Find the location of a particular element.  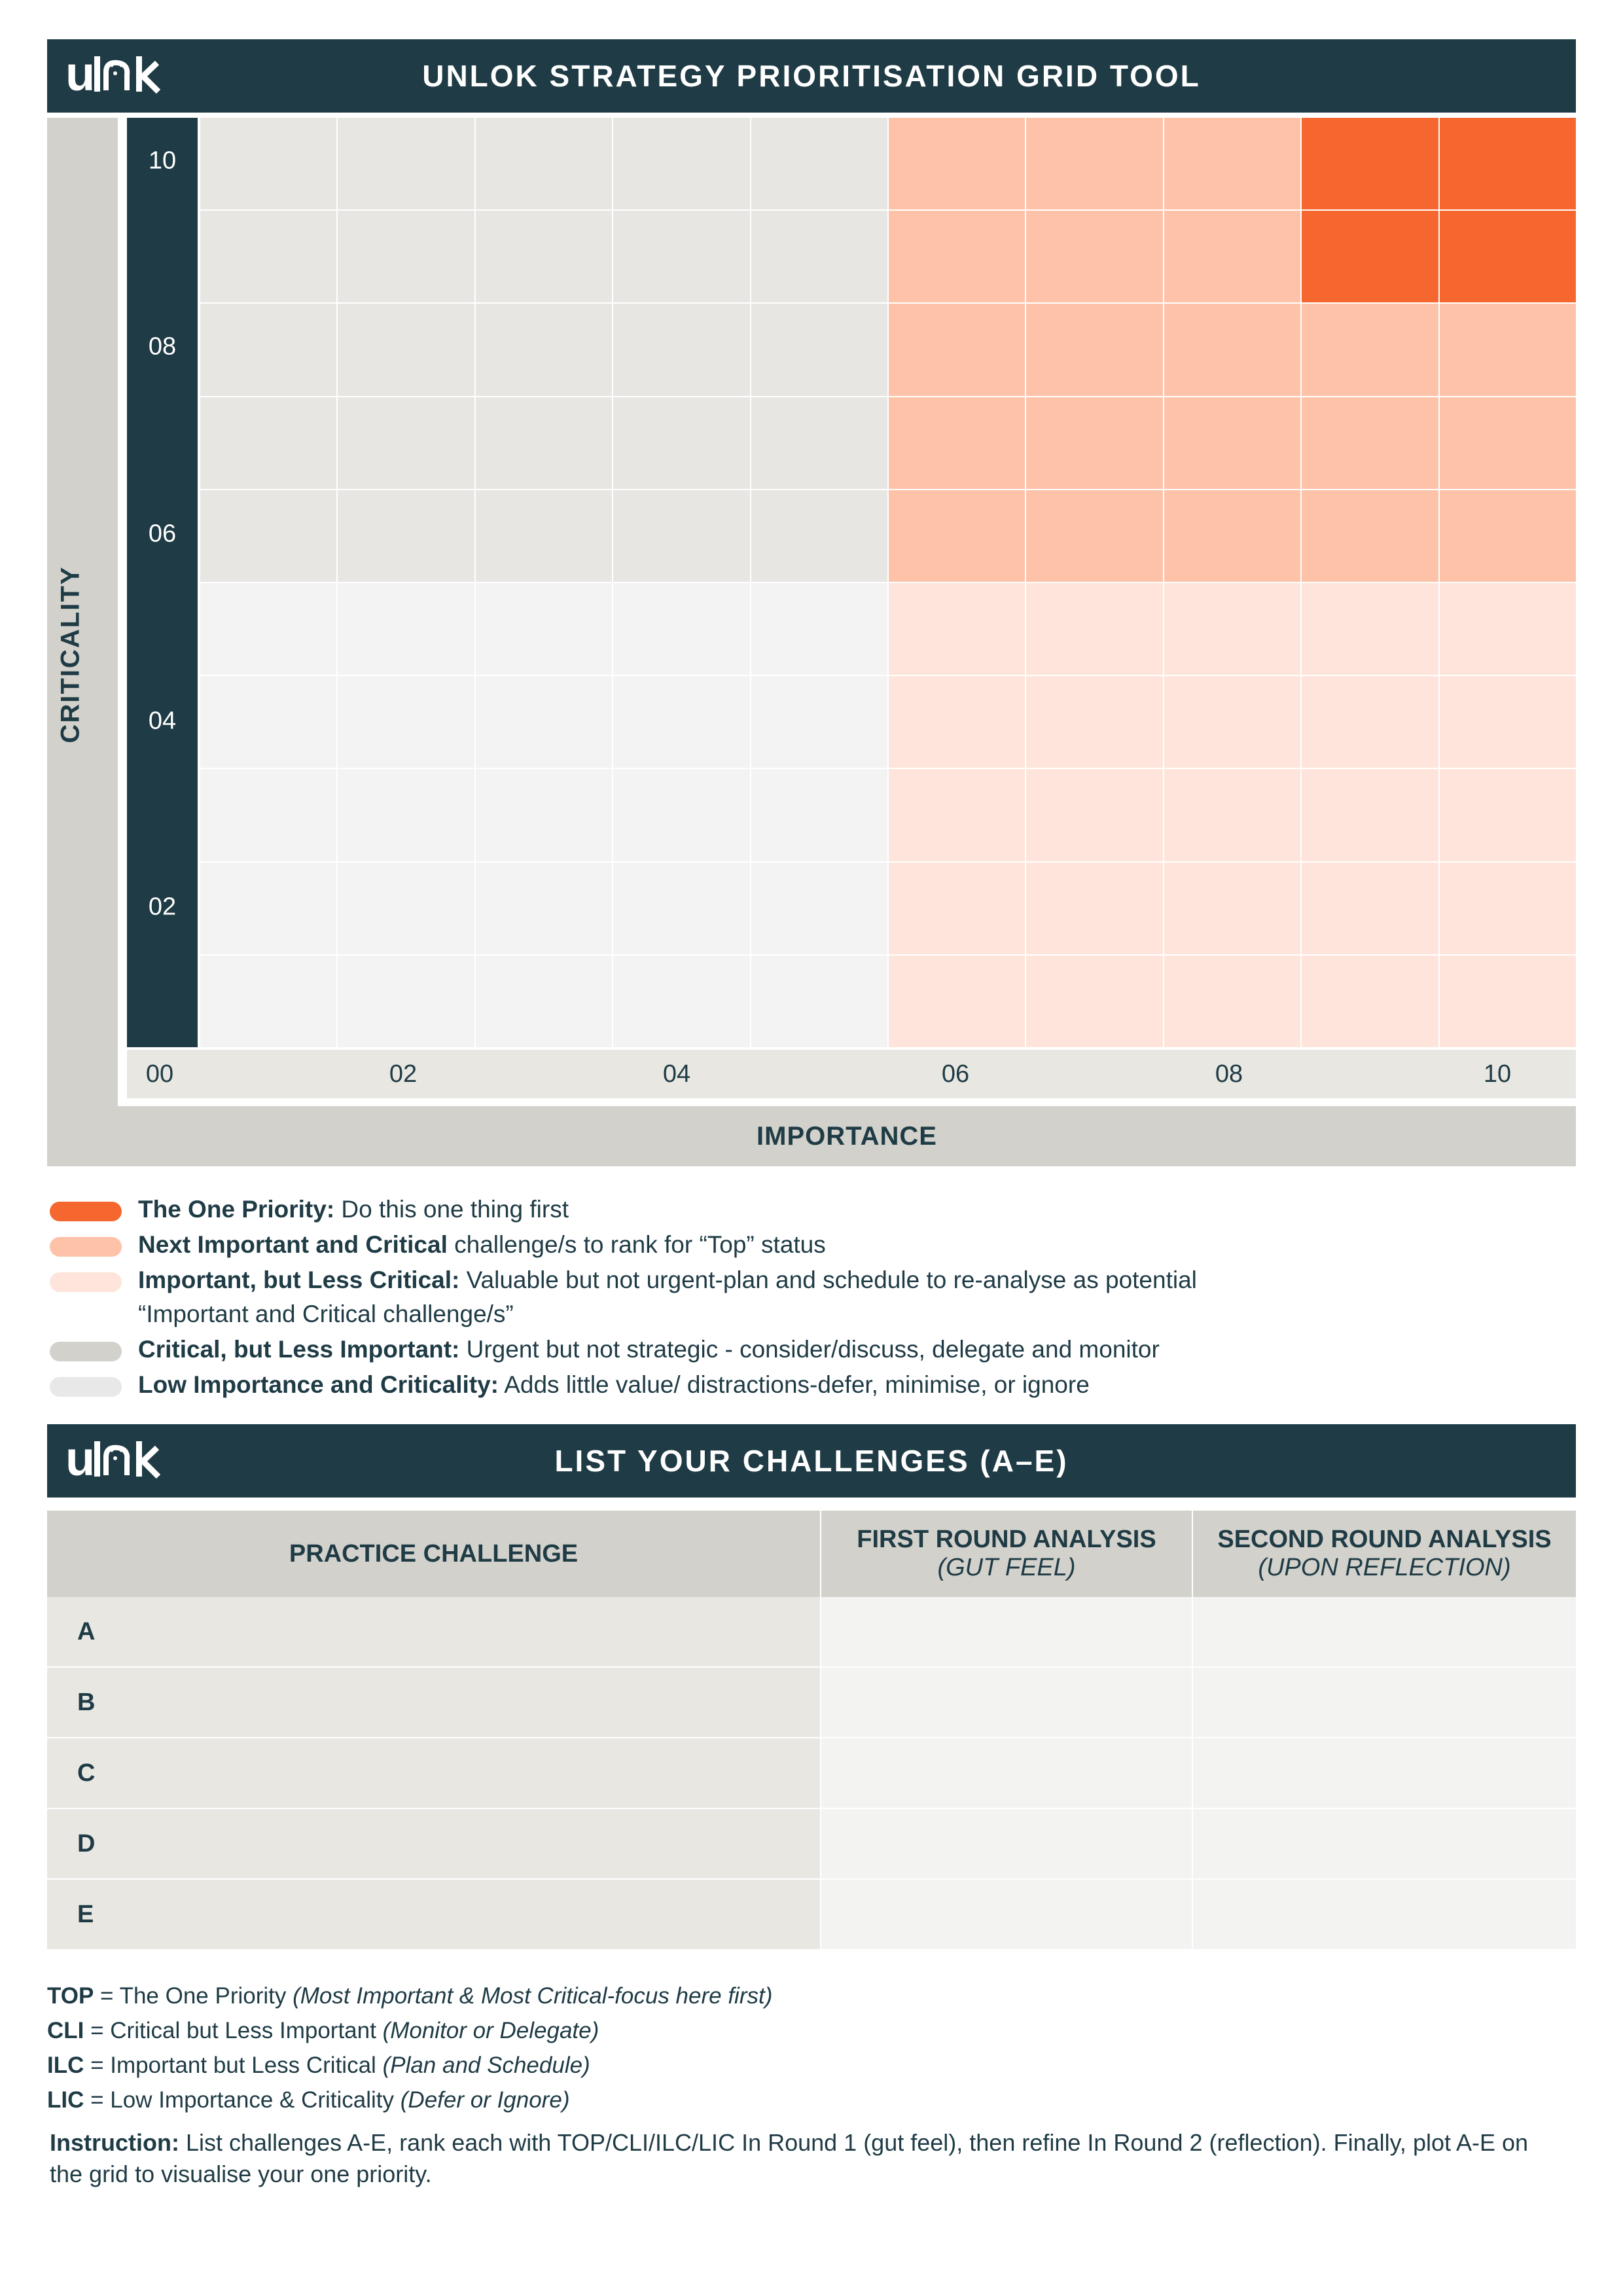

first-round-cell-c is located at coordinates (1007, 1773).